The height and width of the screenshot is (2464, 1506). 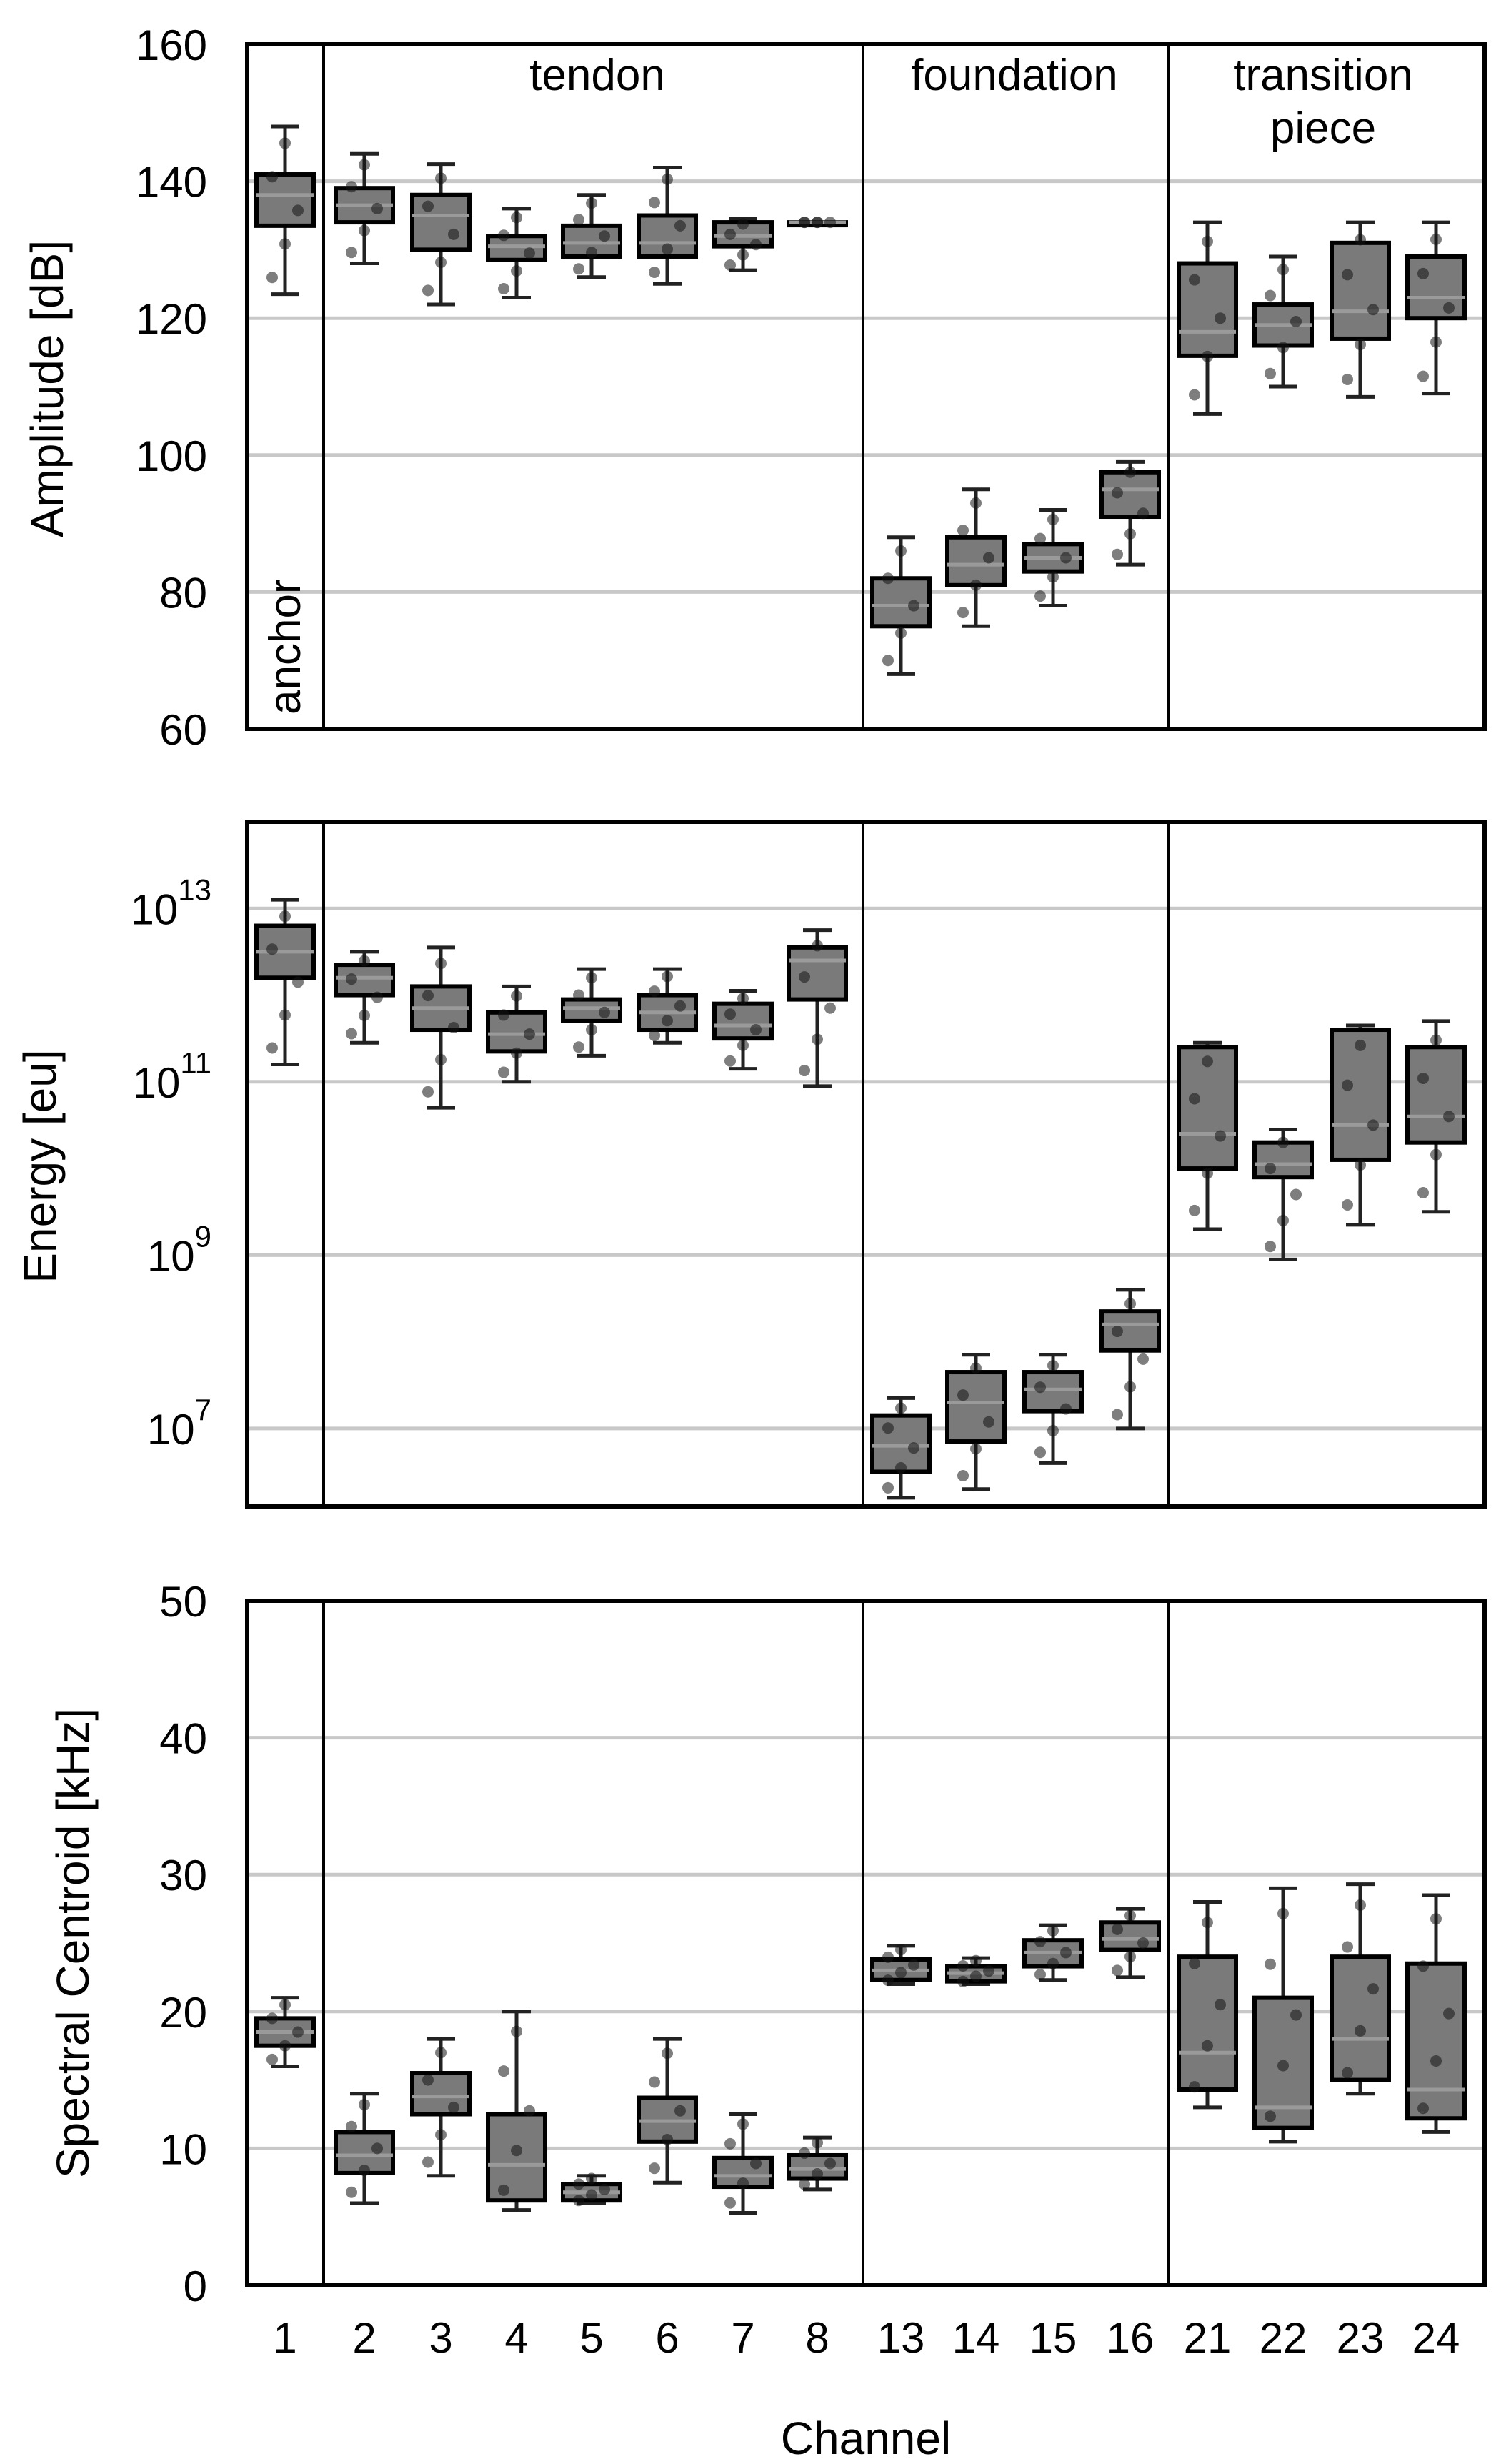 What do you see at coordinates (172, 45) in the screenshot?
I see `y-tick-label: 160` at bounding box center [172, 45].